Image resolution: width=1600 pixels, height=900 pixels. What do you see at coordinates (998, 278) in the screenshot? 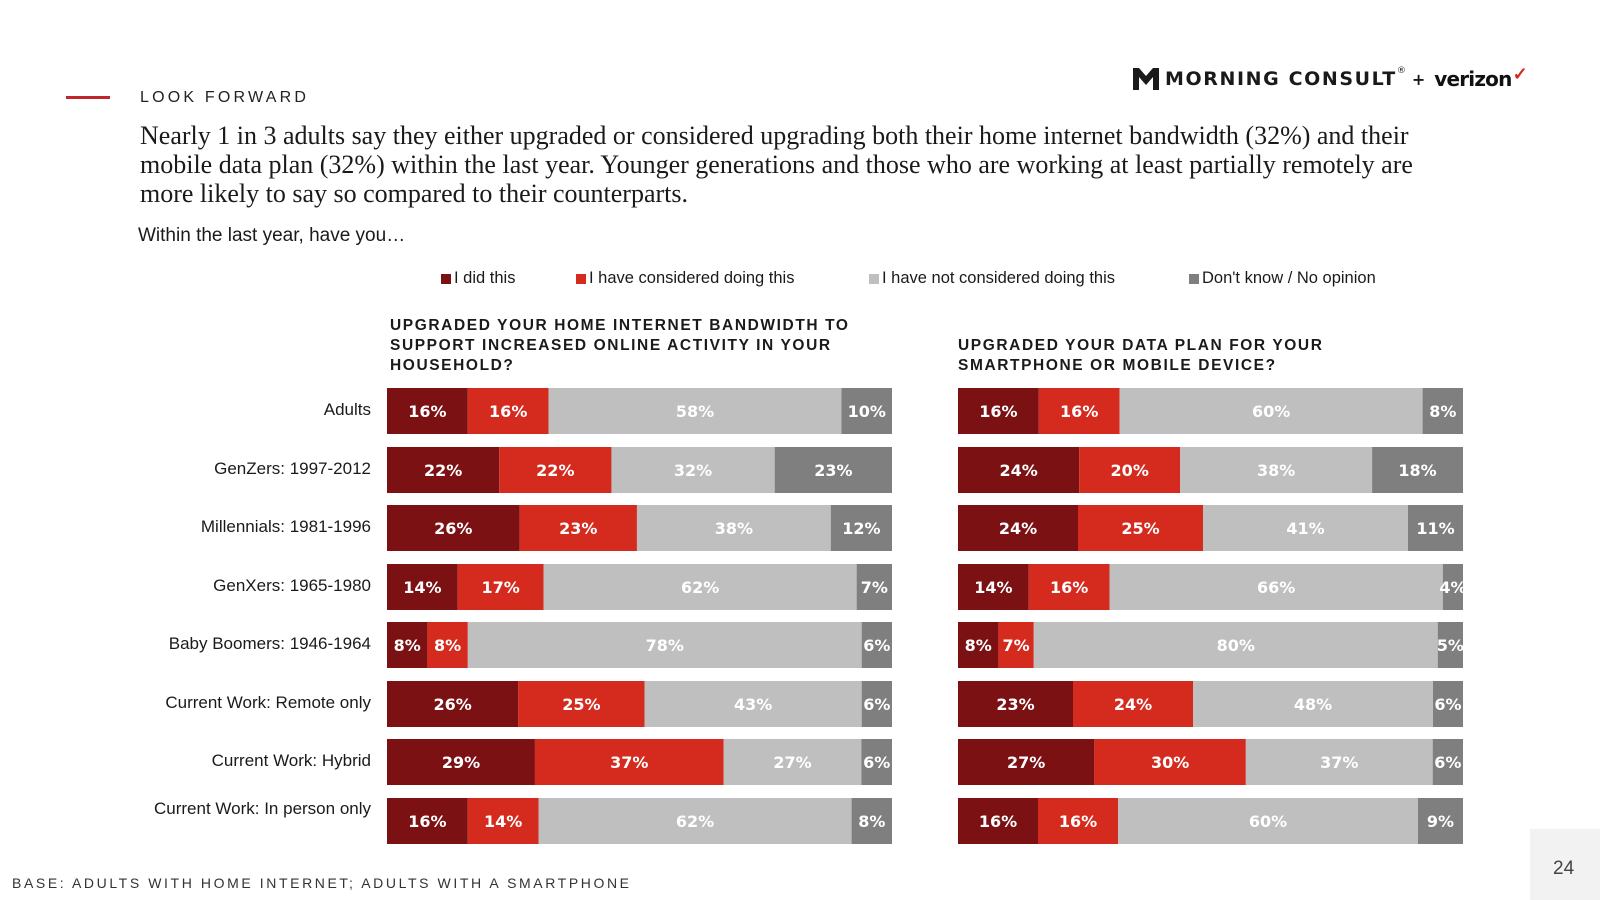
I see `legend-label-not-considered: I have not considered doing this` at bounding box center [998, 278].